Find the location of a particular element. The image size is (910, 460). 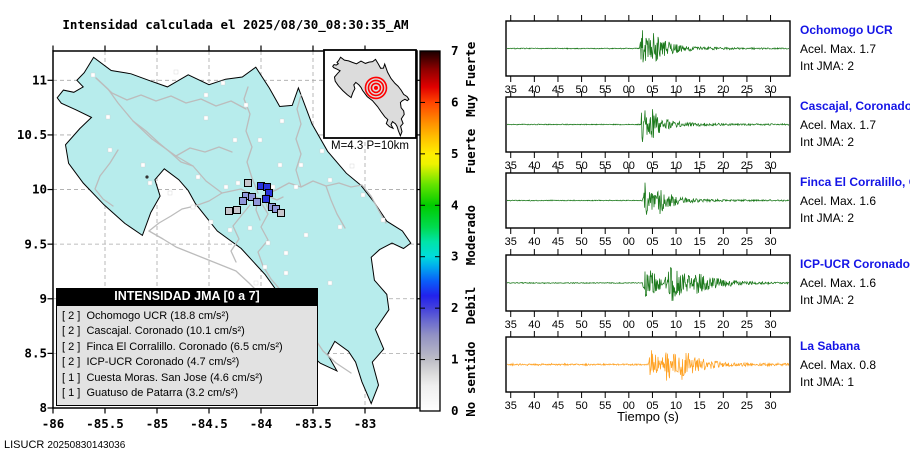

epicenter-ring is located at coordinates (376, 88).